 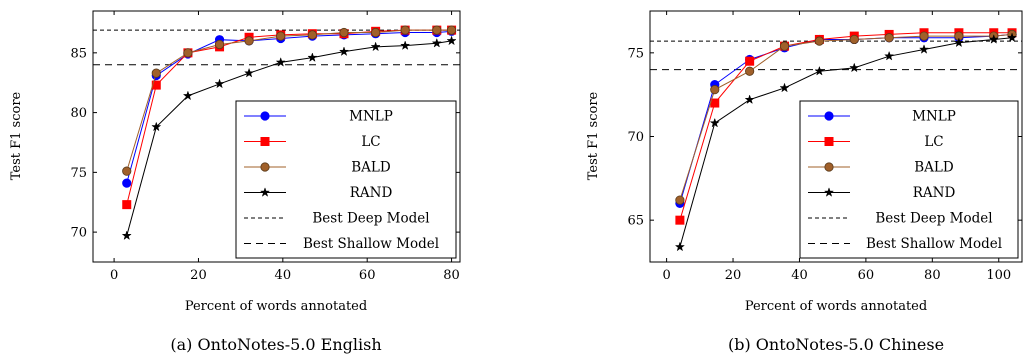 I want to click on x-tick-label: 40, so click(x=283, y=275).